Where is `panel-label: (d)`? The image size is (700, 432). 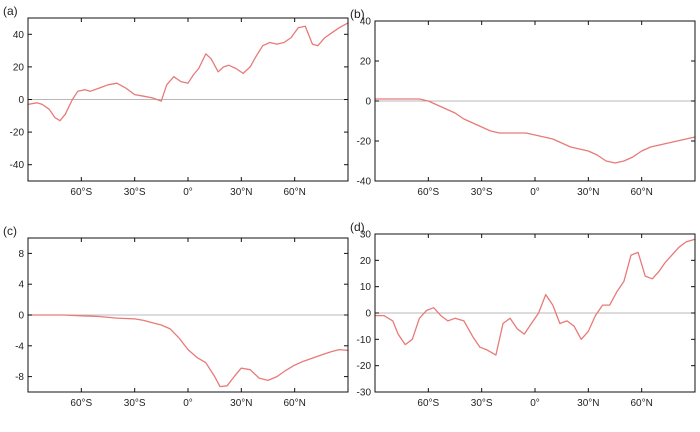 panel-label: (d) is located at coordinates (357, 227).